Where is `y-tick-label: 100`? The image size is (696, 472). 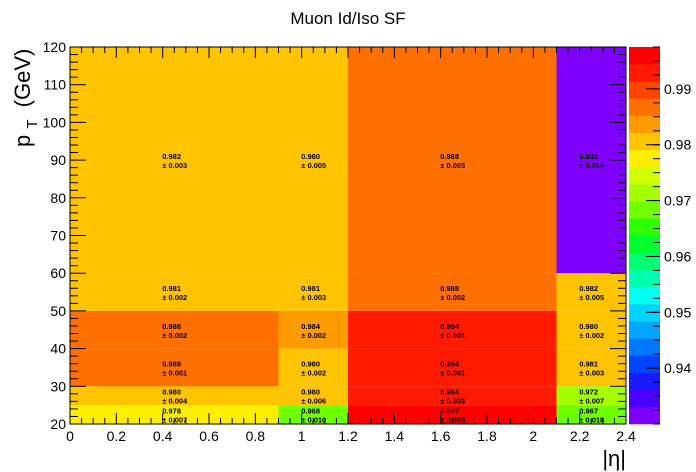
y-tick-label: 100 is located at coordinates (55, 122).